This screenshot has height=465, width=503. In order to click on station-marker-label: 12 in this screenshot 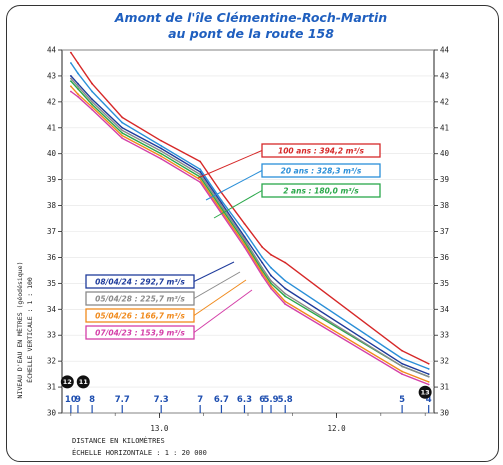, I will do `click(67, 382)`.